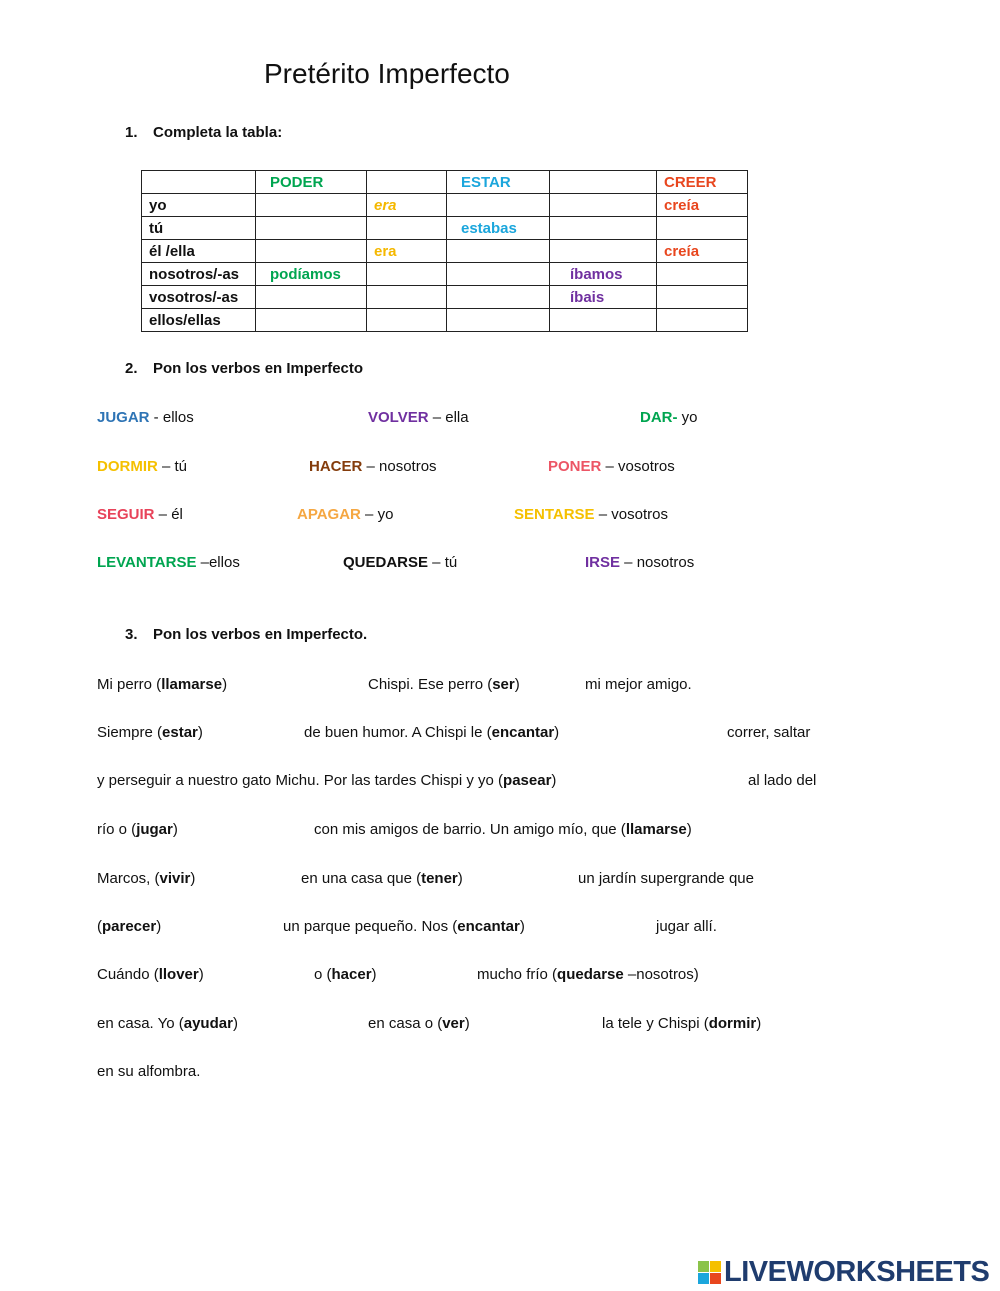  I want to click on table-row: él /ella era creía, so click(444, 251).